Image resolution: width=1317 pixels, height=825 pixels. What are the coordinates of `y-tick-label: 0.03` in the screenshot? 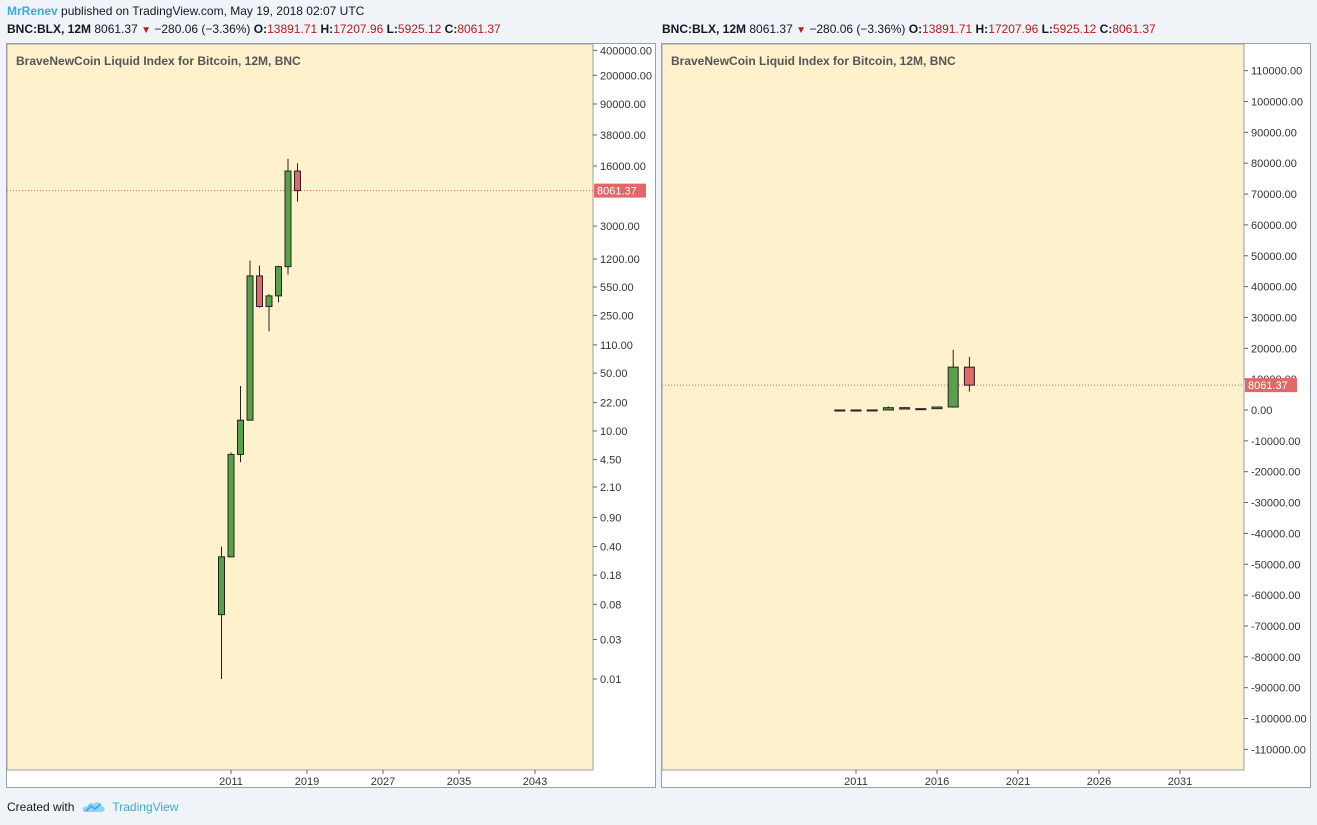 It's located at (610, 641).